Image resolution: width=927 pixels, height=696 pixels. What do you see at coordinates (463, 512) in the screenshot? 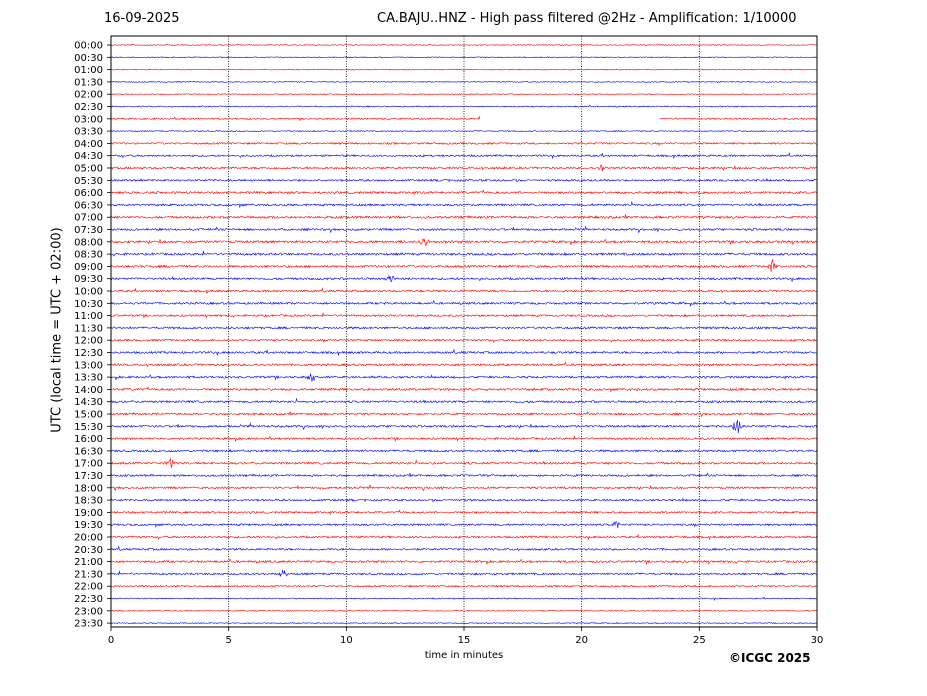
I see `trace-1900` at bounding box center [463, 512].